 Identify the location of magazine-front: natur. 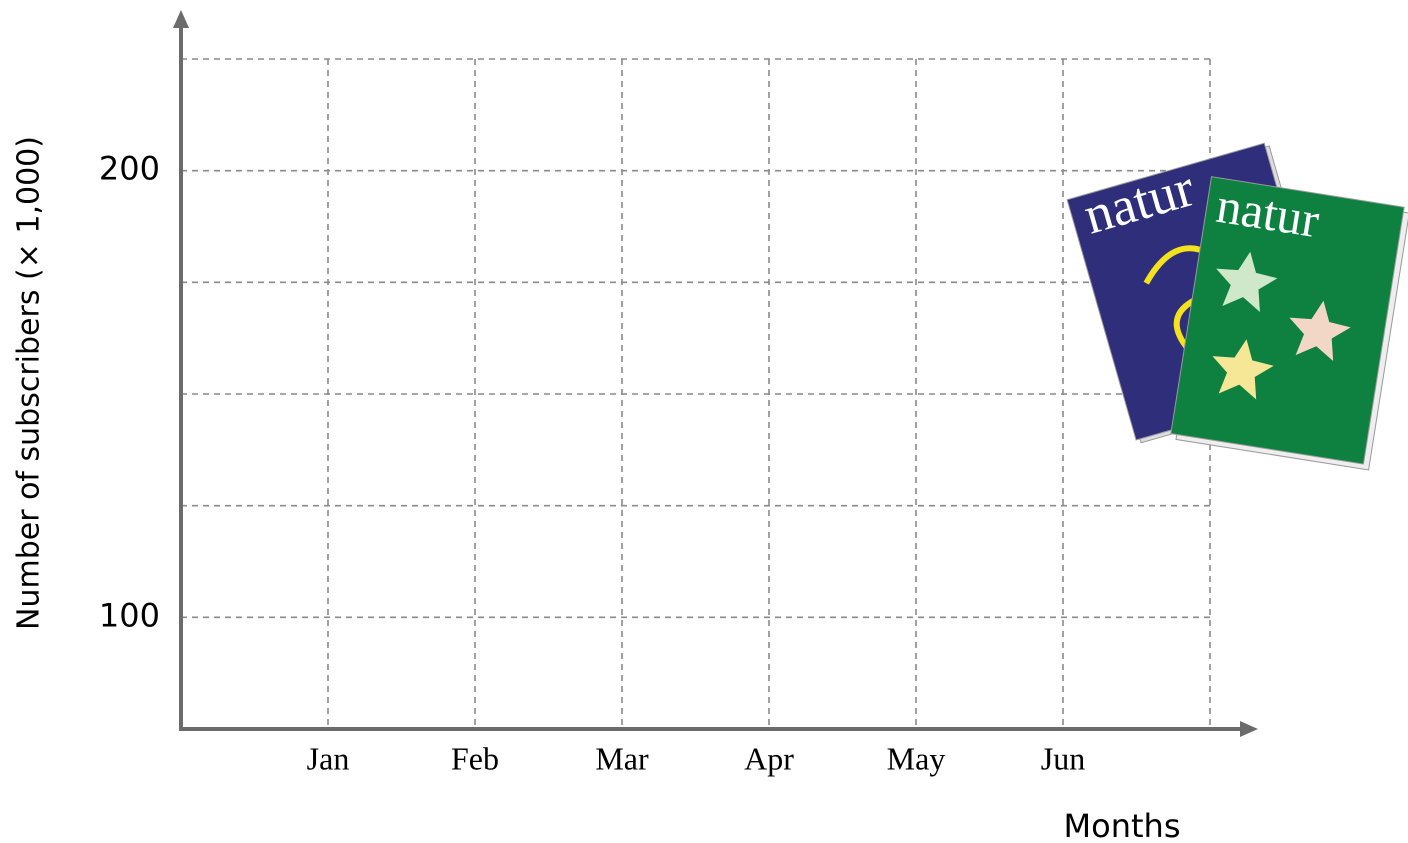
(1289, 323).